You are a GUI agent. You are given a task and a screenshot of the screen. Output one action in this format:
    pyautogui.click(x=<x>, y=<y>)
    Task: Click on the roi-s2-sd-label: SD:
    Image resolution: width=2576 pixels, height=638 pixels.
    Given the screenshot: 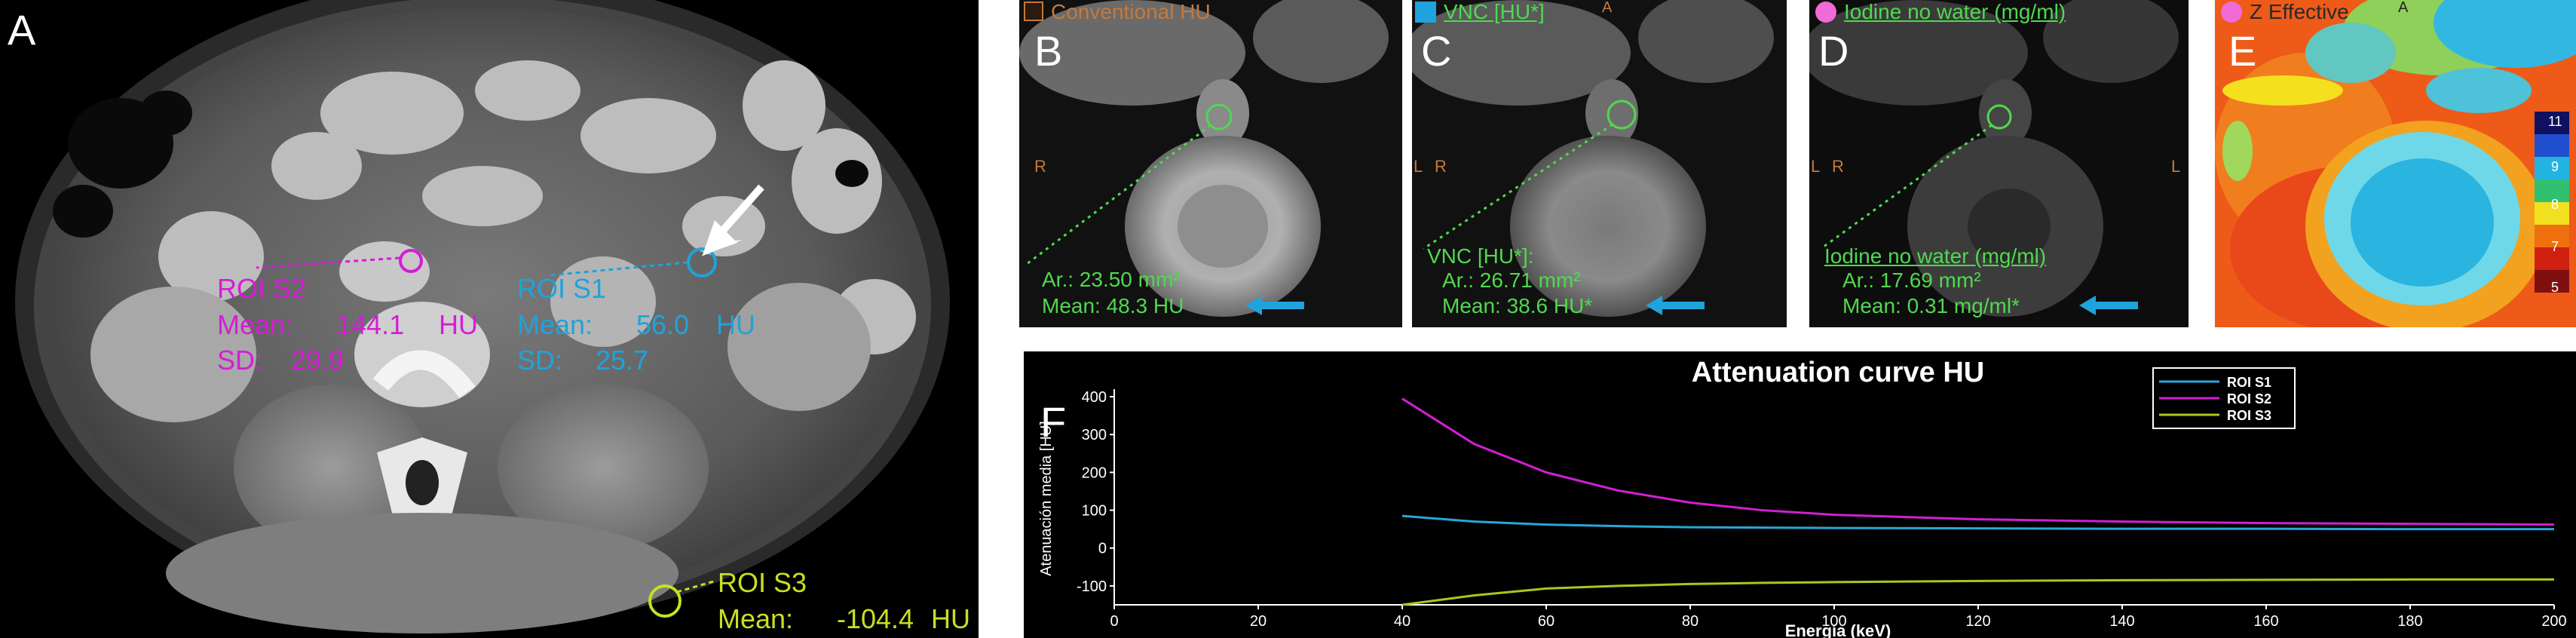 What is the action you would take?
    pyautogui.click(x=240, y=360)
    